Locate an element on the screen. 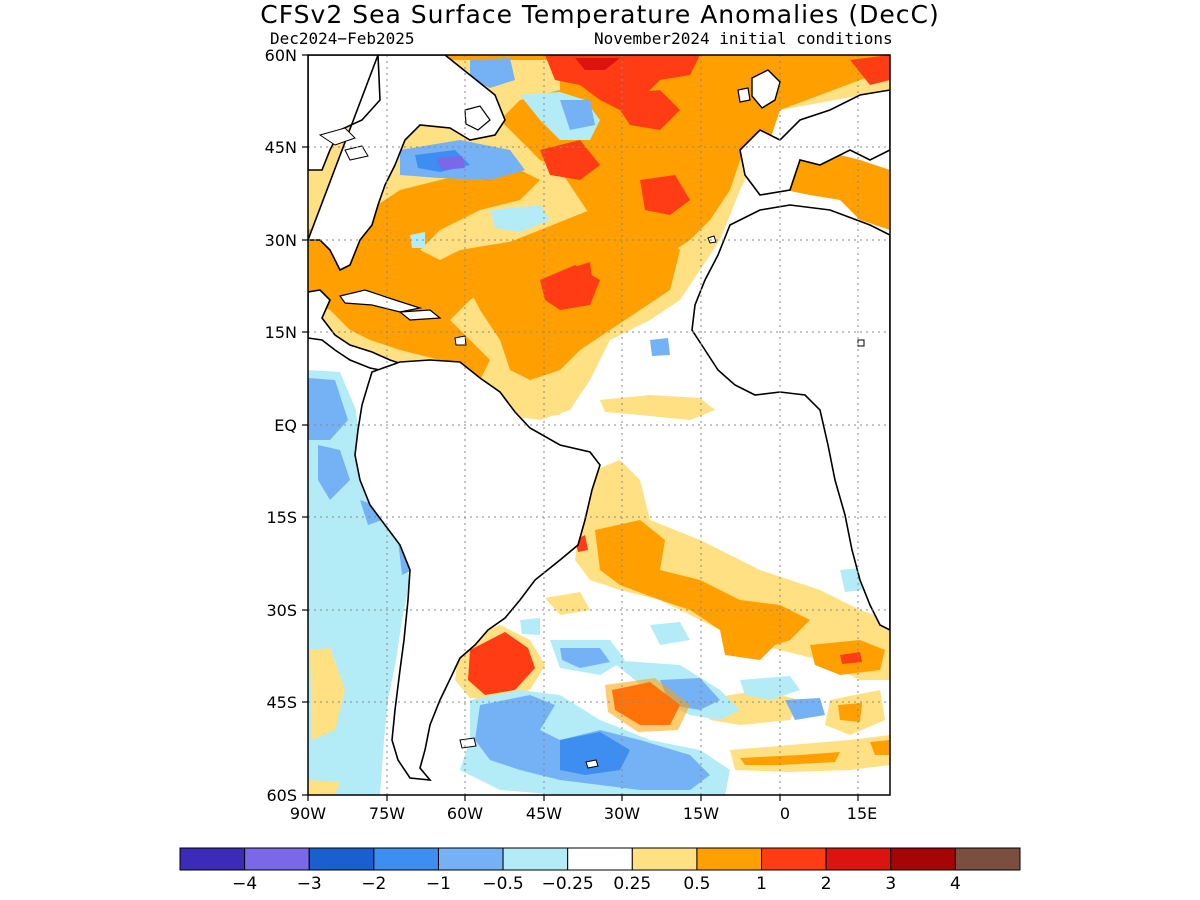 Image resolution: width=1200 pixels, height=900 pixels. lat-label: 60N is located at coordinates (281, 55).